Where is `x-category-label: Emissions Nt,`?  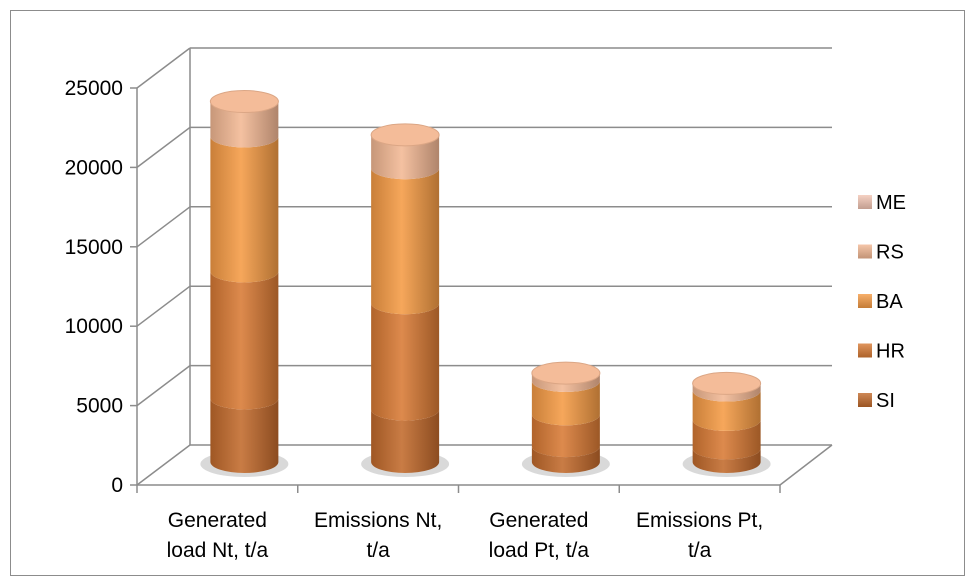
x-category-label: Emissions Nt, is located at coordinates (378, 520).